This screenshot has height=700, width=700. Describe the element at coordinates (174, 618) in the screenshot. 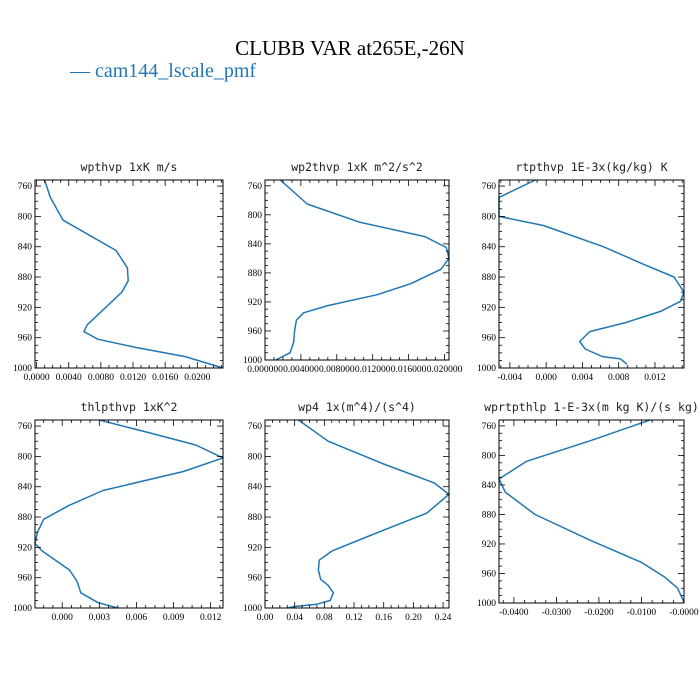

I see `x-tick-label: 0.009` at that location.